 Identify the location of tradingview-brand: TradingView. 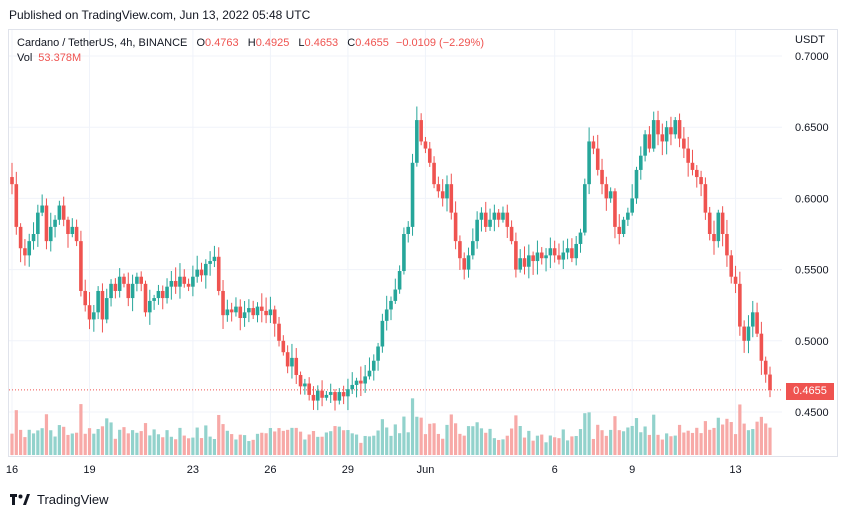
(73, 499).